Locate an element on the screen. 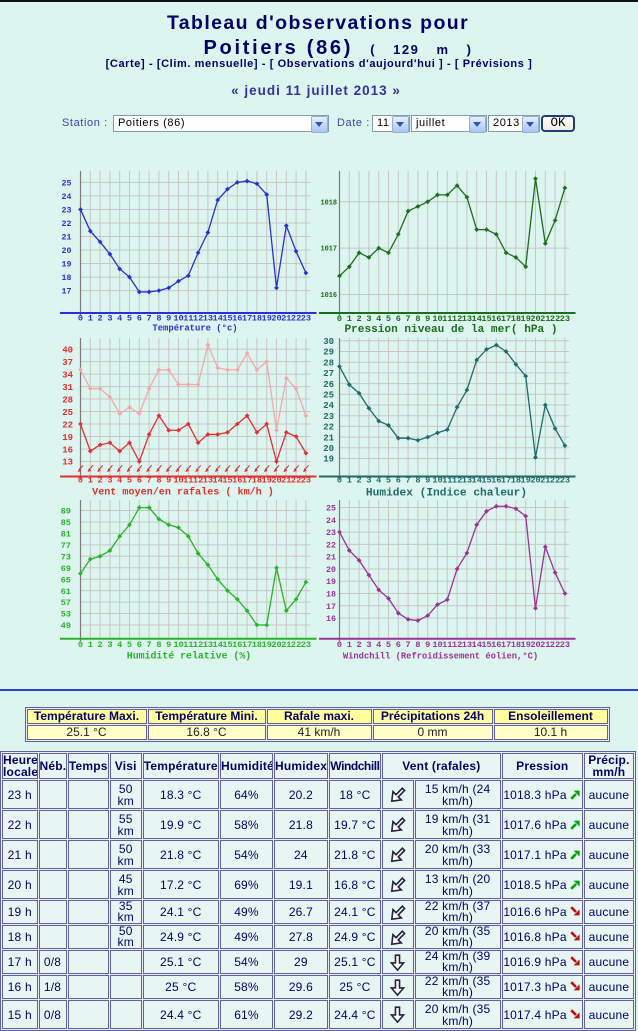 This screenshot has height=1031, width=638. svg-text: 28 is located at coordinates (67, 400).